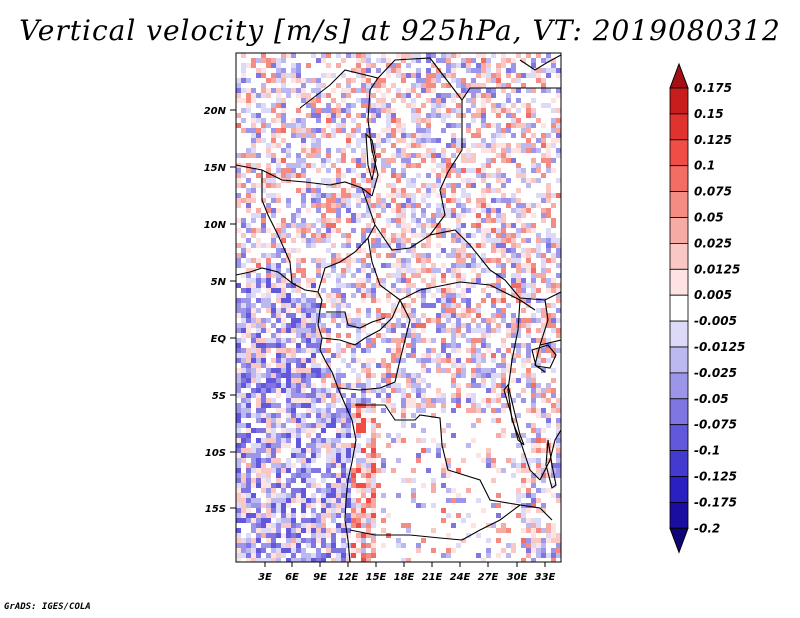  Describe the element at coordinates (432, 577) in the screenshot. I see `lon-label: 21E` at that location.